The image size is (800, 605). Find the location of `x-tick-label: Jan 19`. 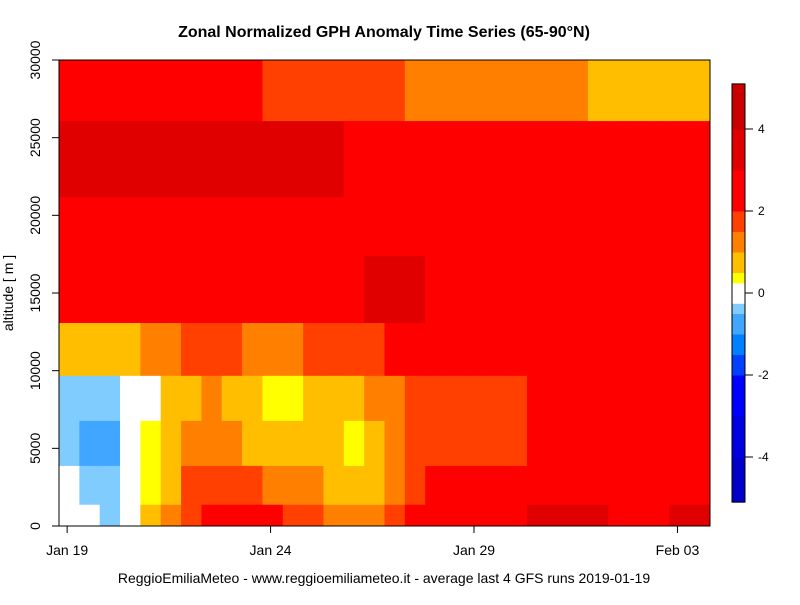

x-tick-label: Jan 19 is located at coordinates (67, 550).